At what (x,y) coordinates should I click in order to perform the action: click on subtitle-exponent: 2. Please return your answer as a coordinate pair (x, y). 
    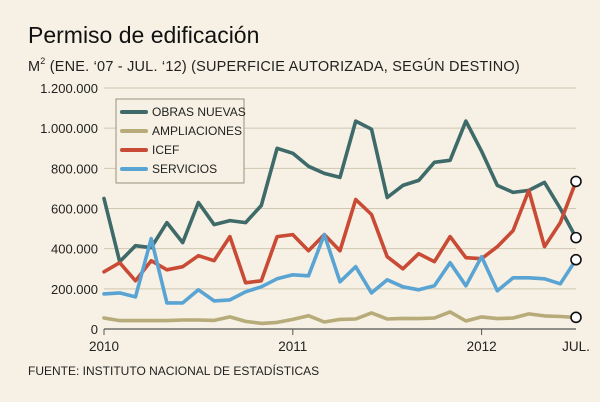
    Looking at the image, I should click on (43, 61).